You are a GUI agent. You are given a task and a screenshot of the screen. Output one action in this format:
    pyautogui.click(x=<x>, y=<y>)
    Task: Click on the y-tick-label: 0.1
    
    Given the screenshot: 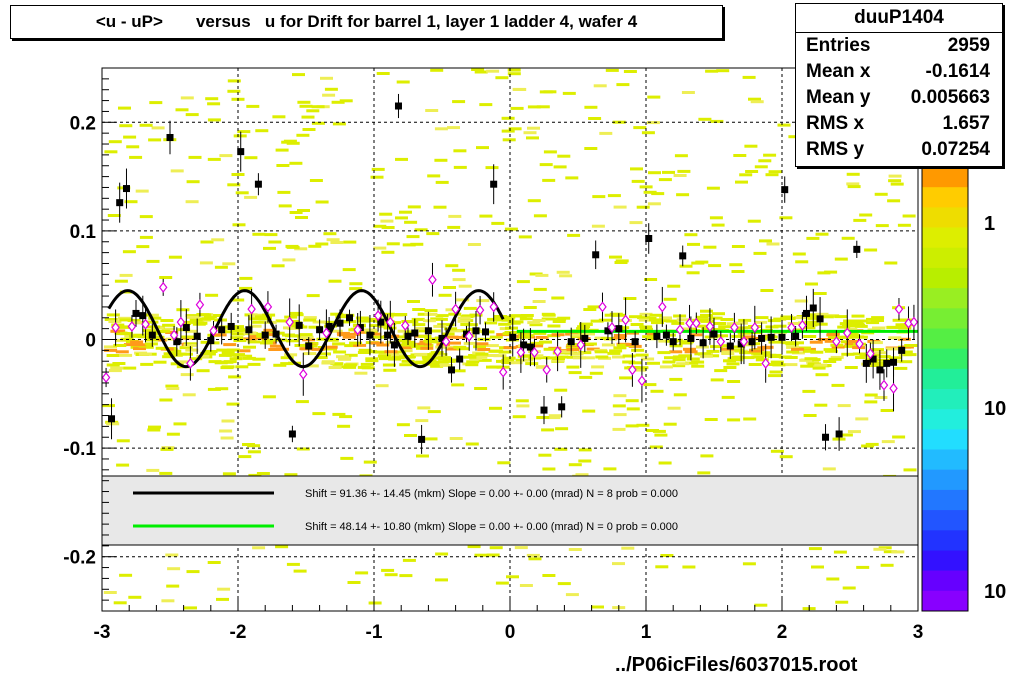 What is the action you would take?
    pyautogui.click(x=83, y=232)
    